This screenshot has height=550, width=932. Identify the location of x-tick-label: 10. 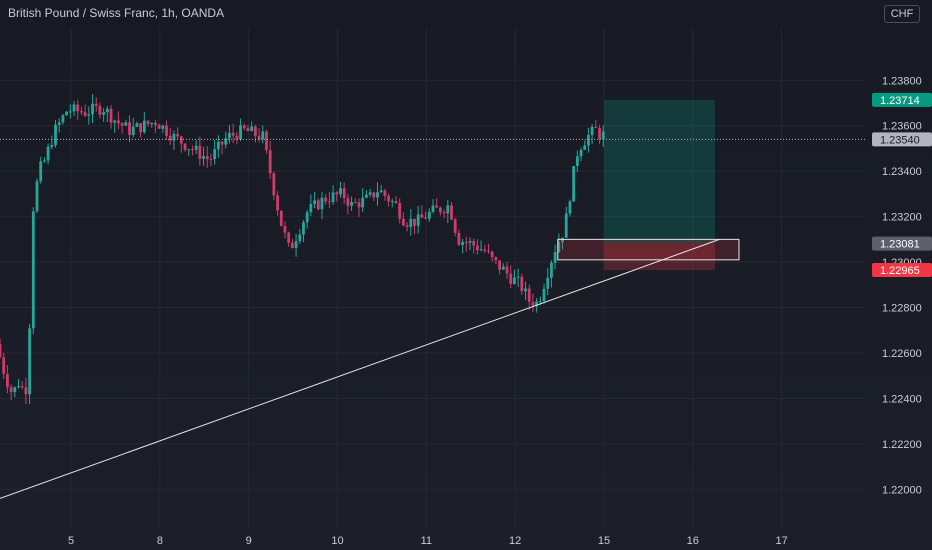
(337, 541).